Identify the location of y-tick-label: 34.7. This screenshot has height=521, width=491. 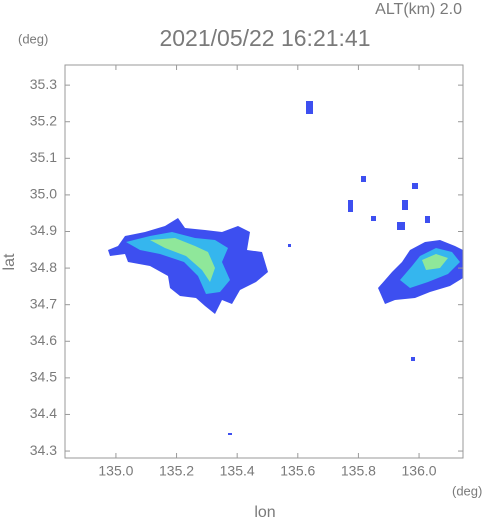
(43, 303).